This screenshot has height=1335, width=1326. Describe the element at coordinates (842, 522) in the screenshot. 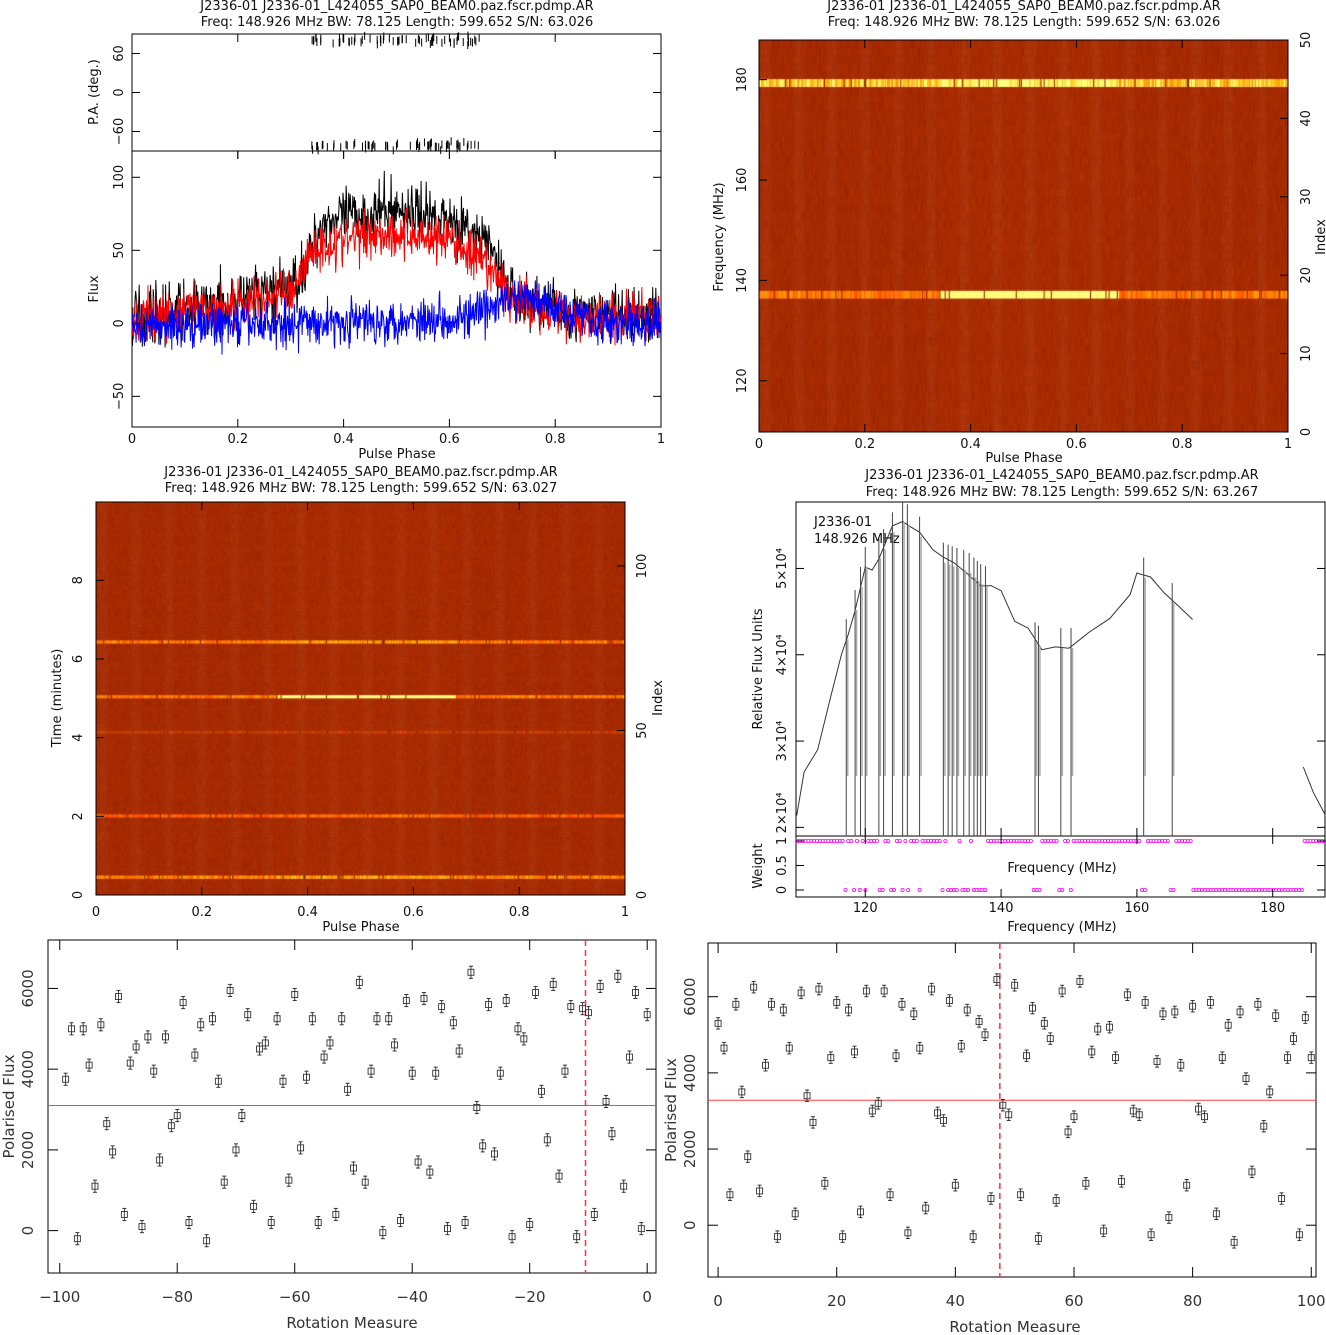

I see `legend-pulsar-name: J2336-01` at that location.